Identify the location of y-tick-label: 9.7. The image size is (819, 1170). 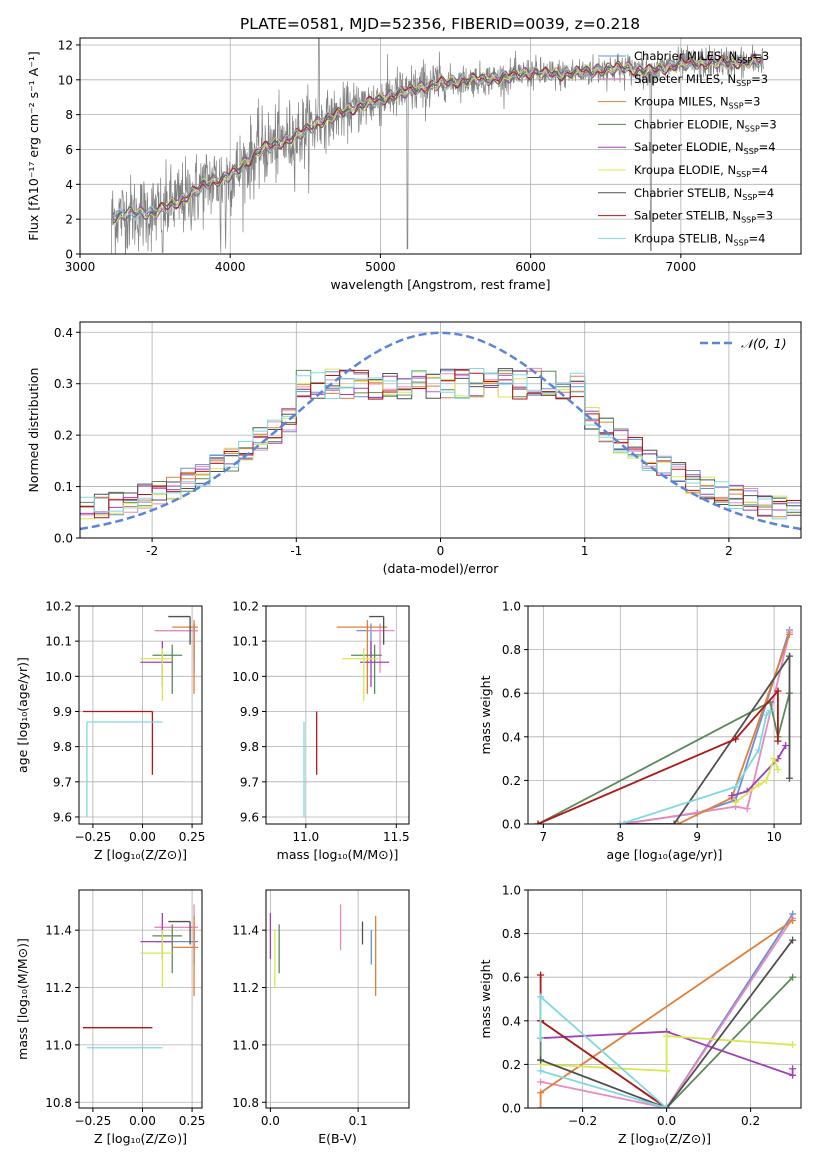
(249, 782).